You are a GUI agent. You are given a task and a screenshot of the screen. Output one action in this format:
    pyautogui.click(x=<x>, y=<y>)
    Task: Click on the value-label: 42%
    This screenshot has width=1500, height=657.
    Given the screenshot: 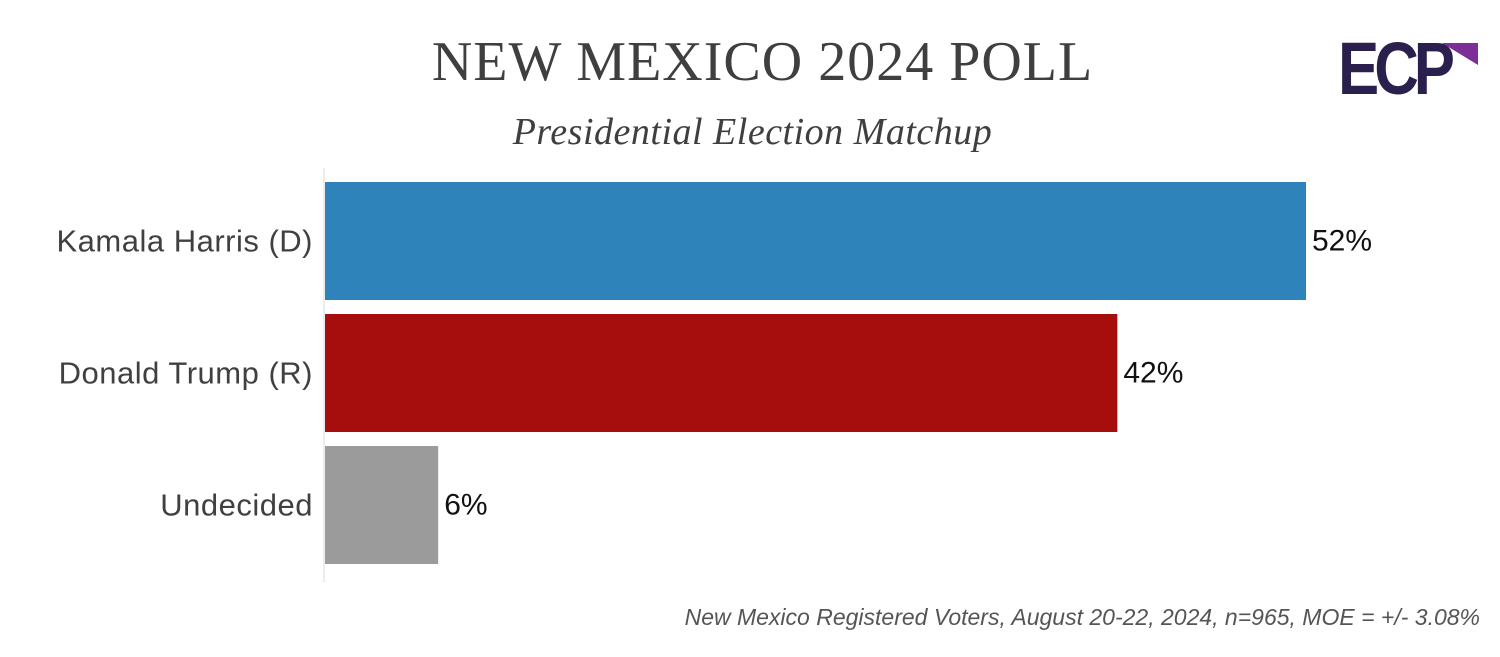 What is the action you would take?
    pyautogui.click(x=1153, y=373)
    